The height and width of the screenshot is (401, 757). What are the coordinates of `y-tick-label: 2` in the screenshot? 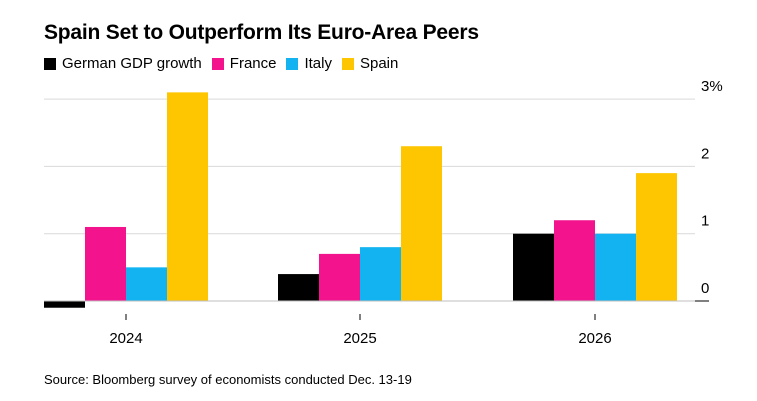 It's located at (705, 153).